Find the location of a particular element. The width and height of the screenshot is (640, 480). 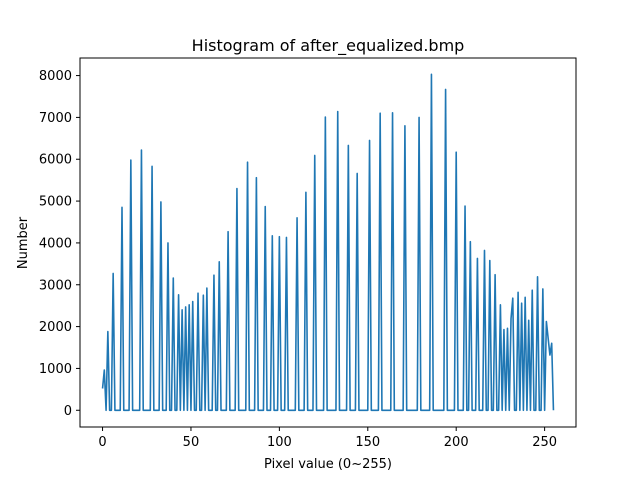

chart-title: Histogram of after_equalized.bmp is located at coordinates (328, 46).